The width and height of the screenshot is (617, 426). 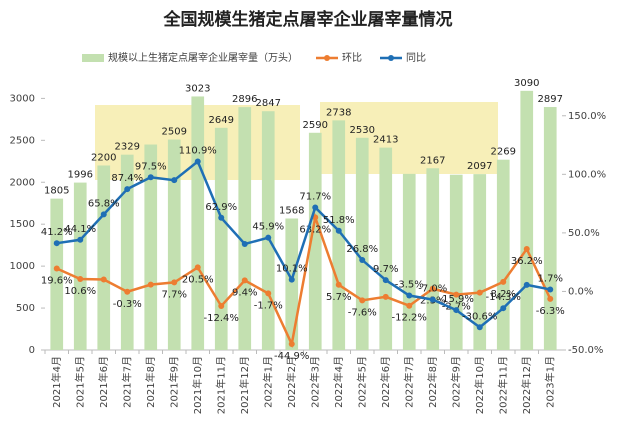 What do you see at coordinates (479, 166) in the screenshot?
I see `bar-label: 2097` at bounding box center [479, 166].